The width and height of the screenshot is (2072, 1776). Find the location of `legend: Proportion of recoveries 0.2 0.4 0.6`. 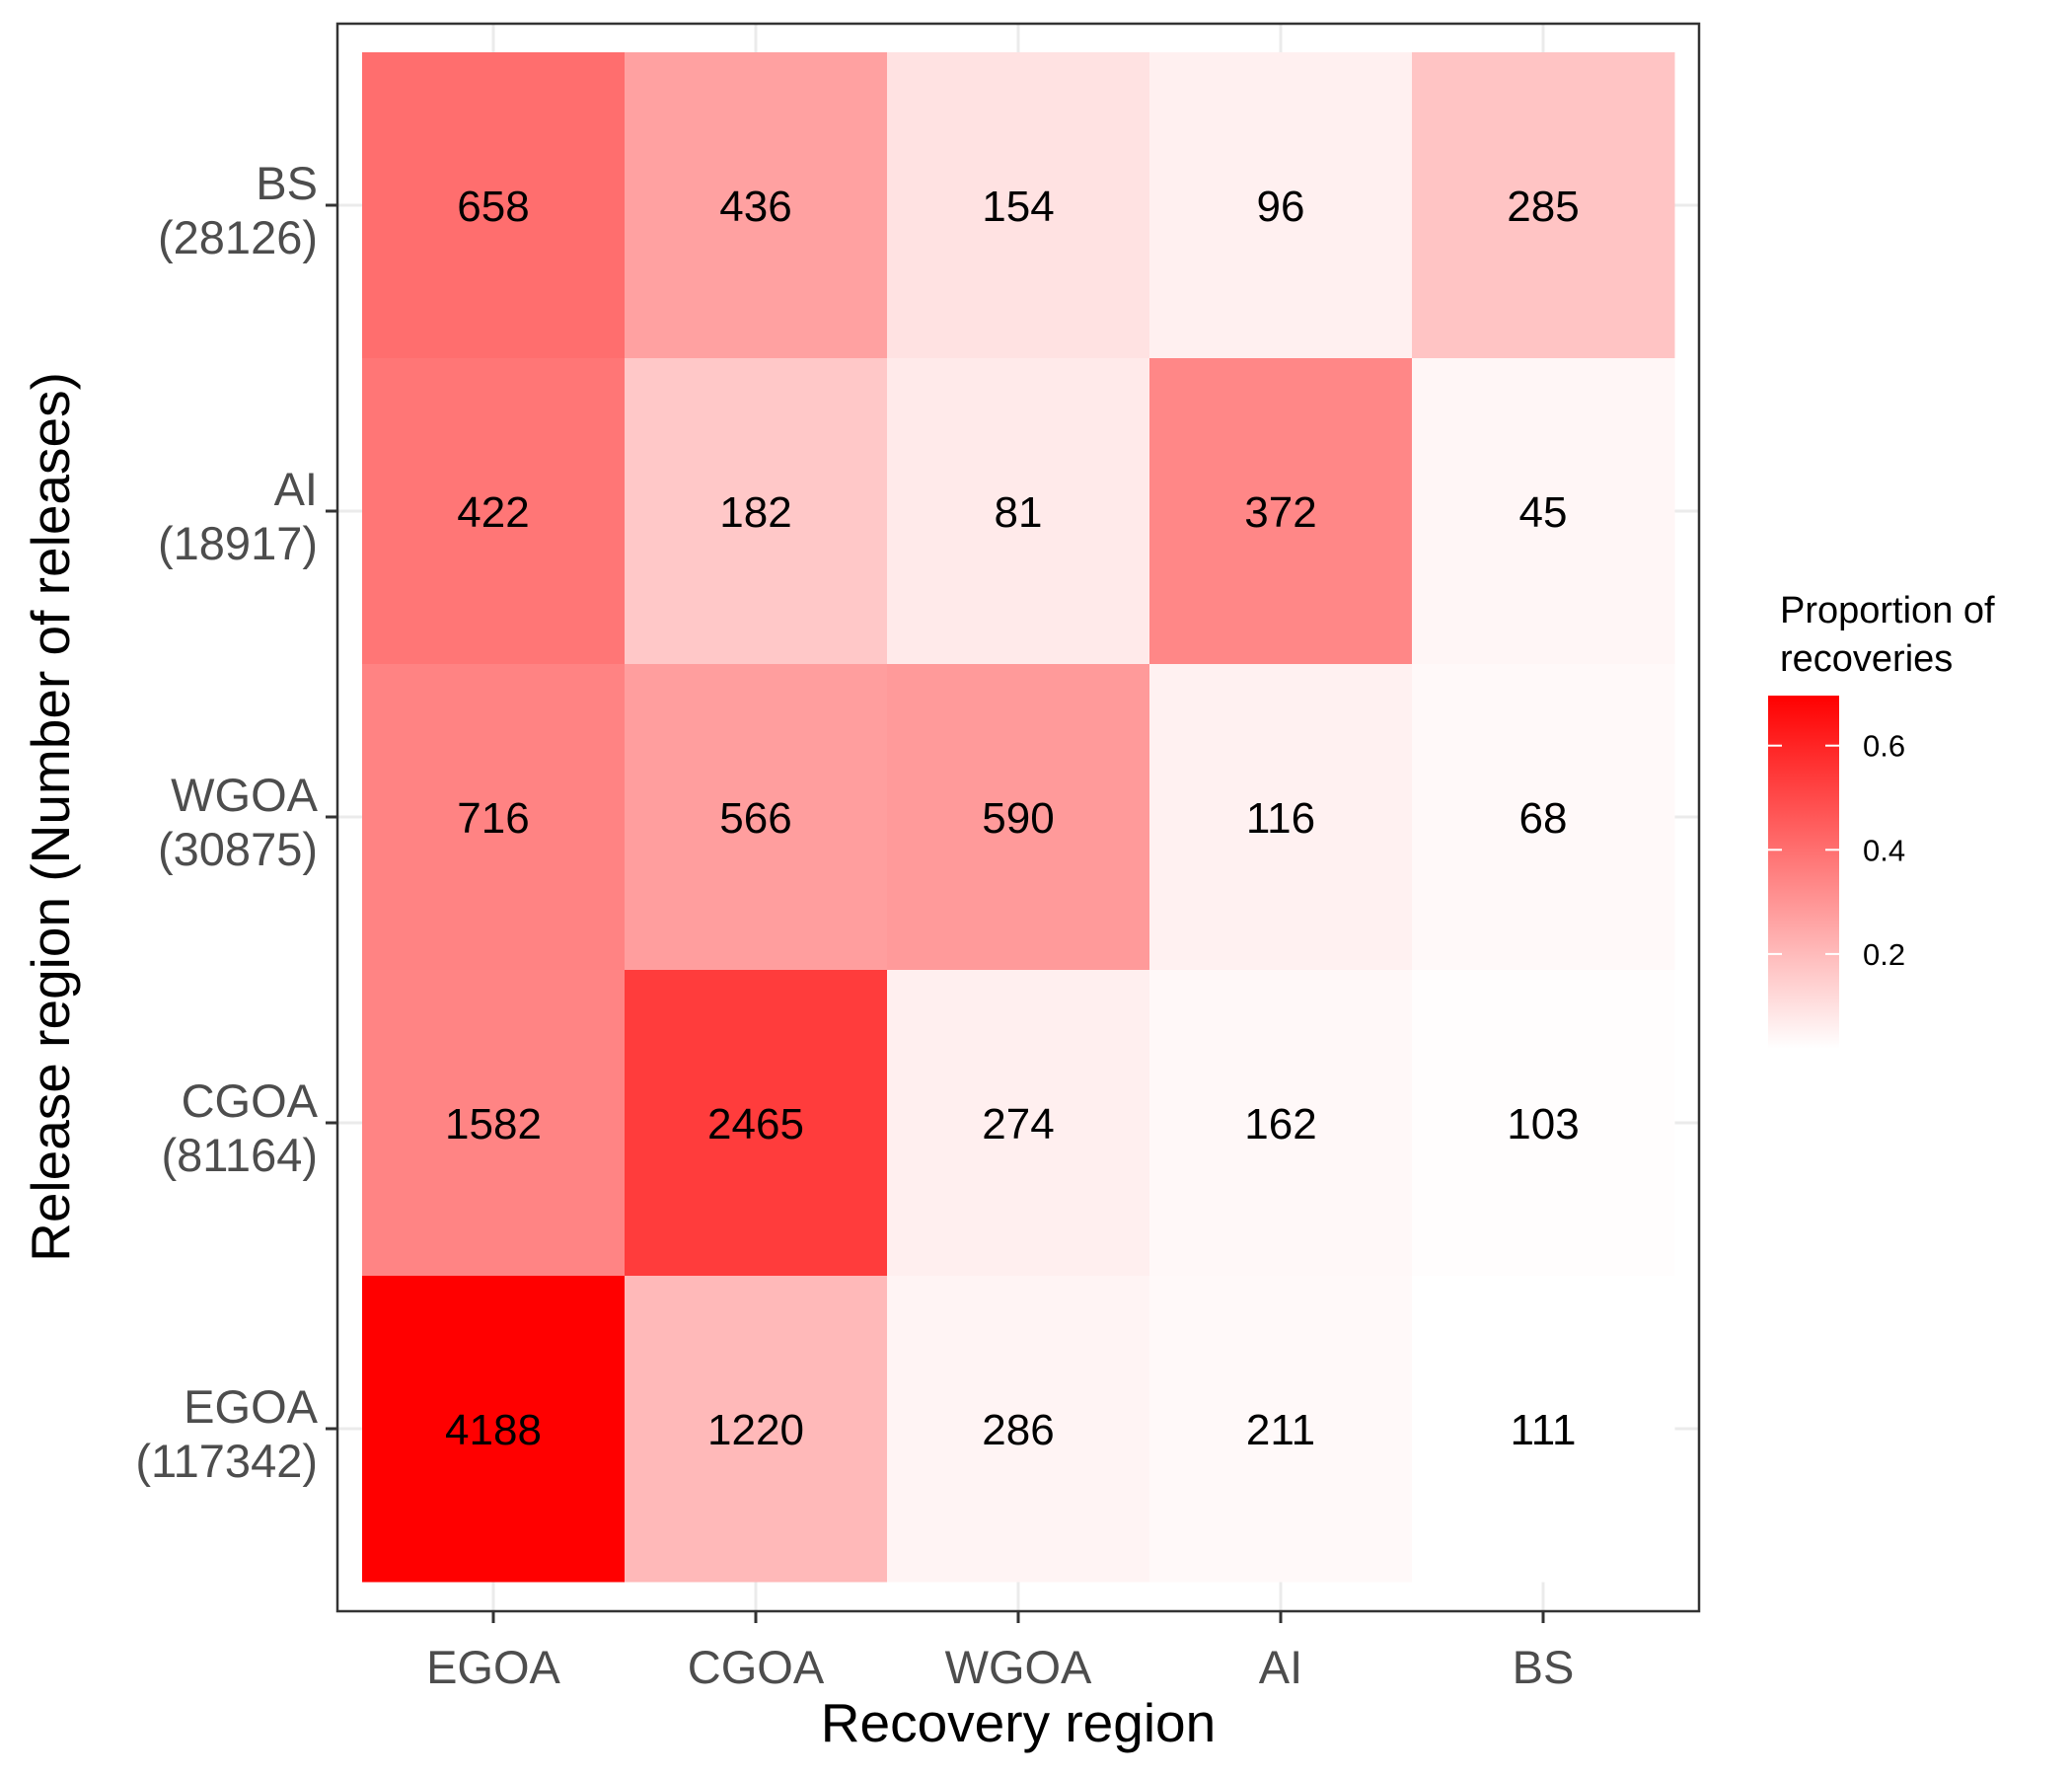

legend: Proportion of recoveries 0.2 0.4 0.6 is located at coordinates (1882, 820).